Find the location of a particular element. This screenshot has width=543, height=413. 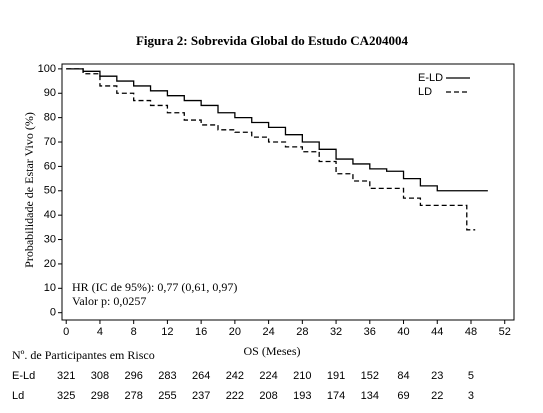

x-tick-label: 36 is located at coordinates (370, 332).